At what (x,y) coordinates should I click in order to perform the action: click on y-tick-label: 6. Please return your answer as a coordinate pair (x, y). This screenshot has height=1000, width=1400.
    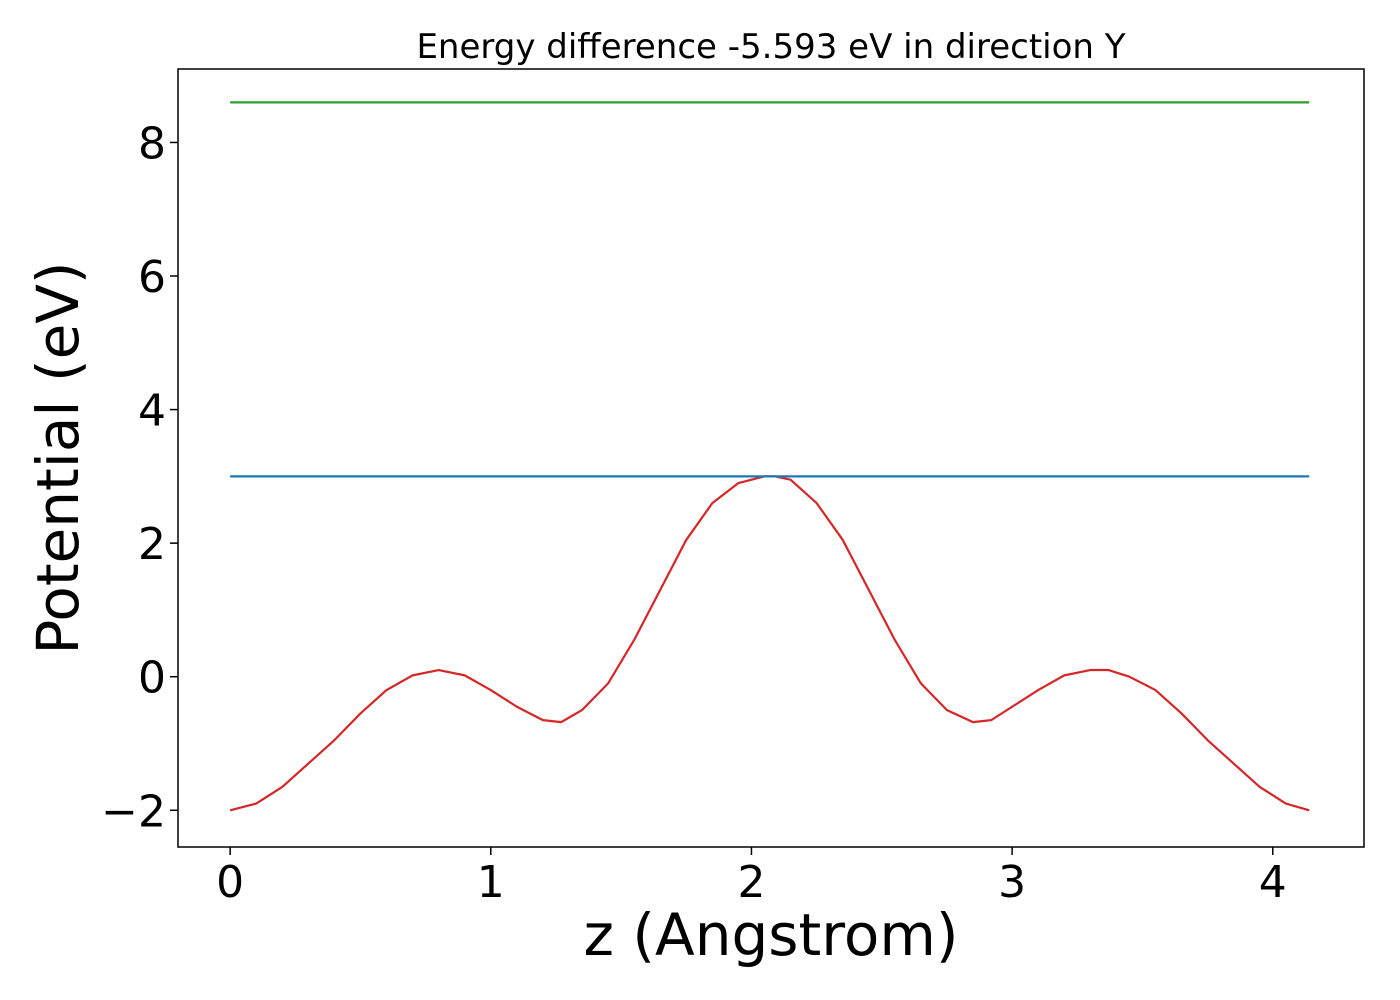
    Looking at the image, I should click on (152, 277).